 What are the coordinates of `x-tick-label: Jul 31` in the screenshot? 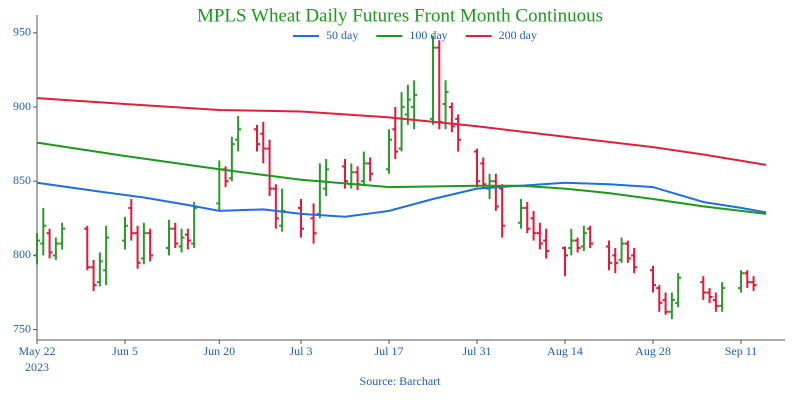 It's located at (476, 351).